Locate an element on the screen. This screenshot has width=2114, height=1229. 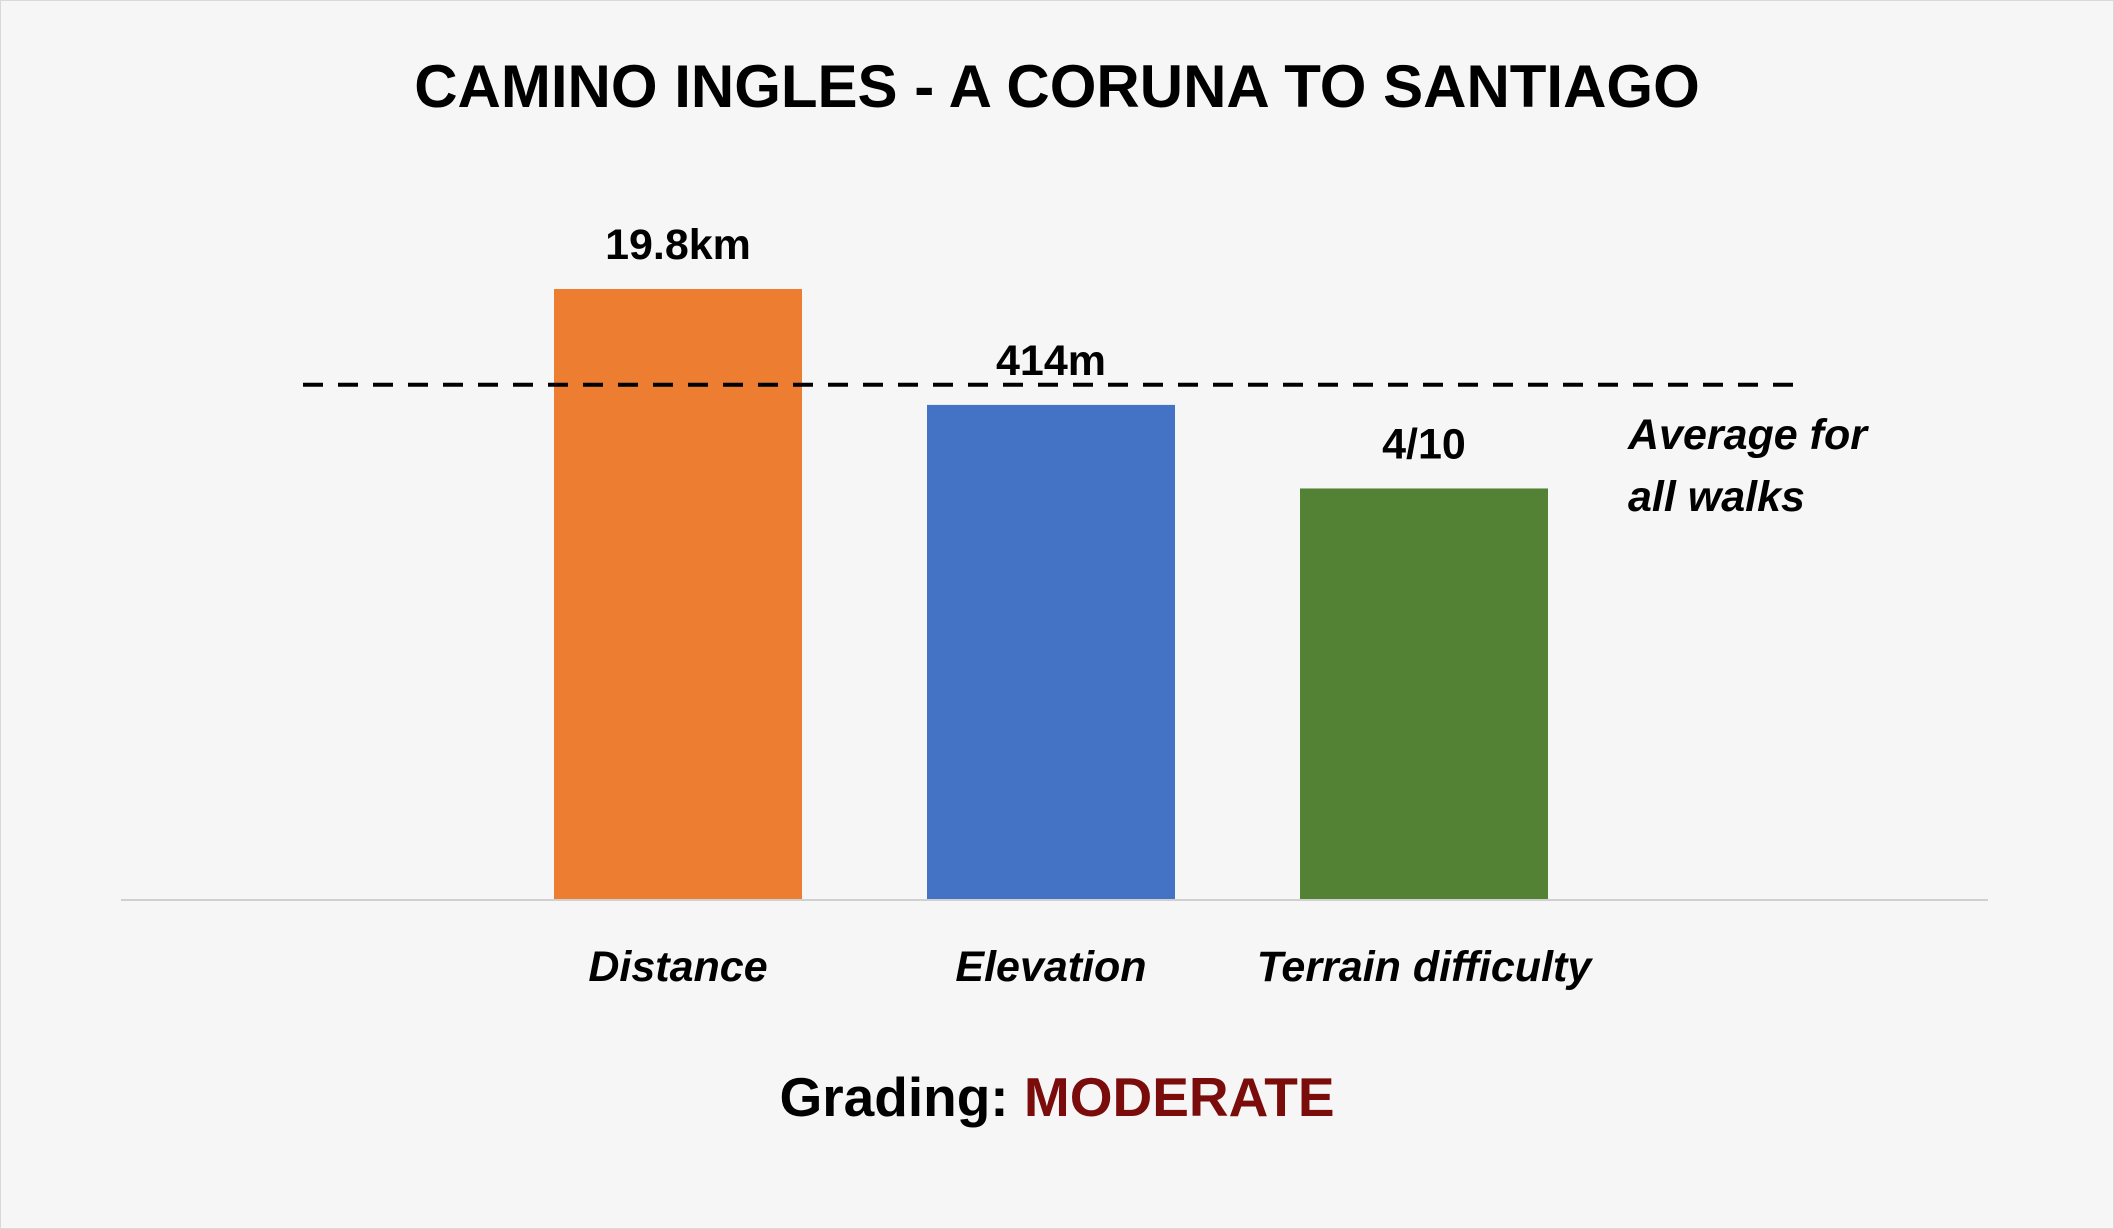
category-labels-layer: Distance Elevation Terrain difficulty is located at coordinates (1090, 967).